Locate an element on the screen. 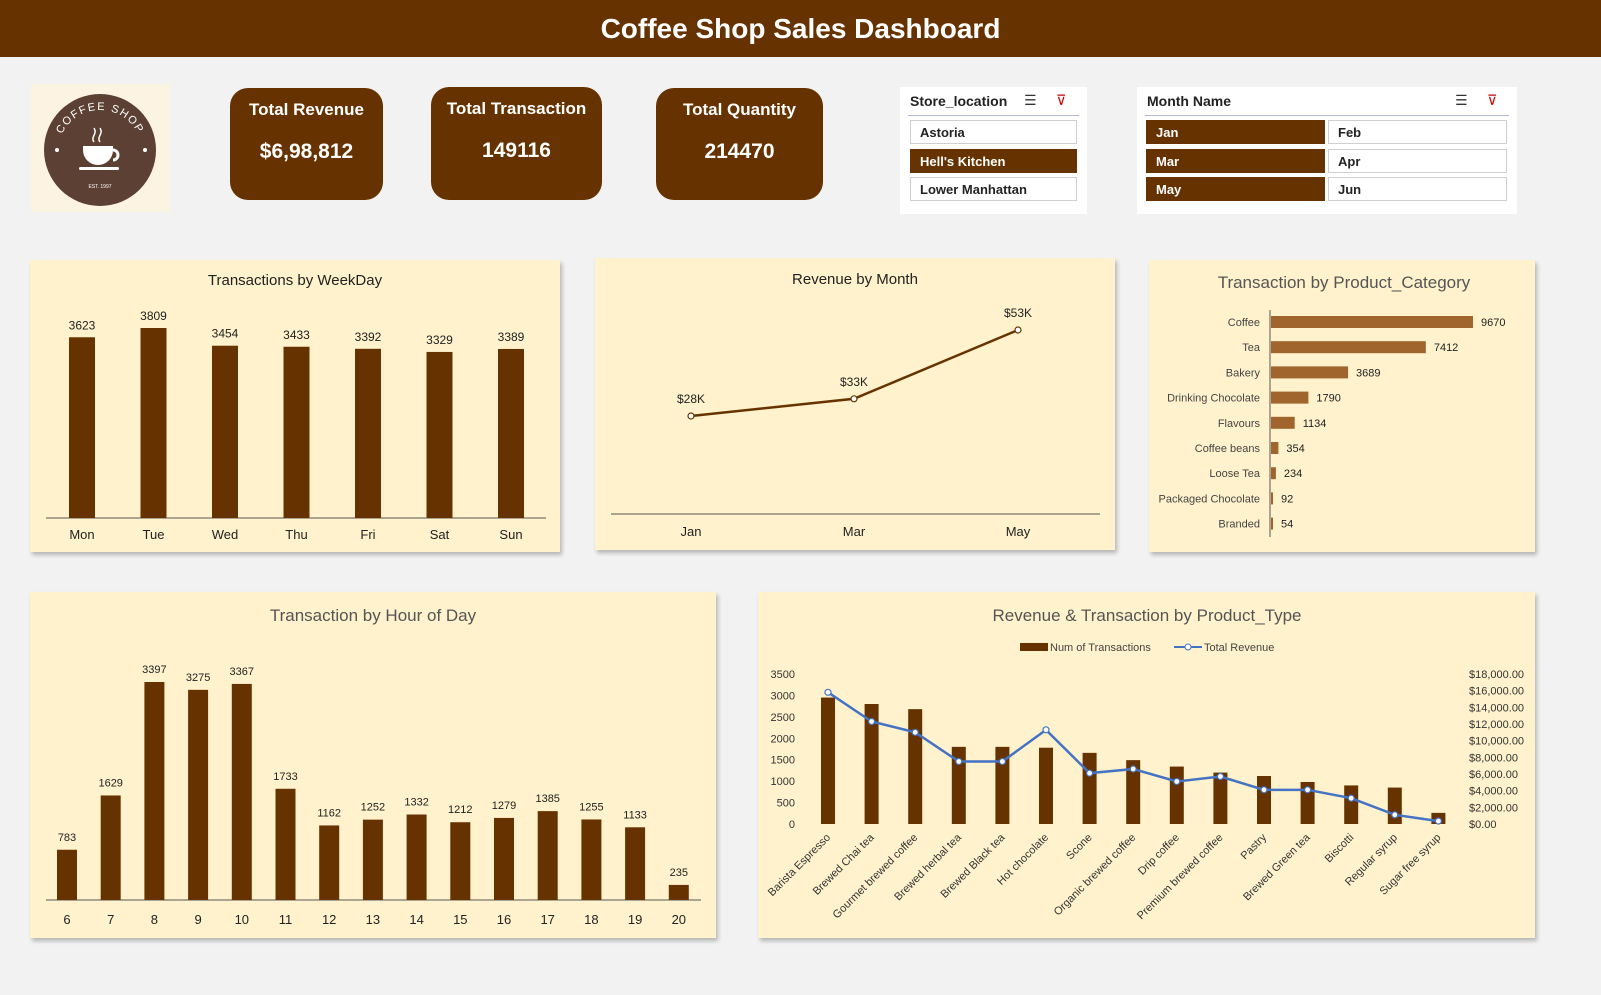 The height and width of the screenshot is (995, 1601). slicer-item-astoria: Astoria is located at coordinates (993, 132).